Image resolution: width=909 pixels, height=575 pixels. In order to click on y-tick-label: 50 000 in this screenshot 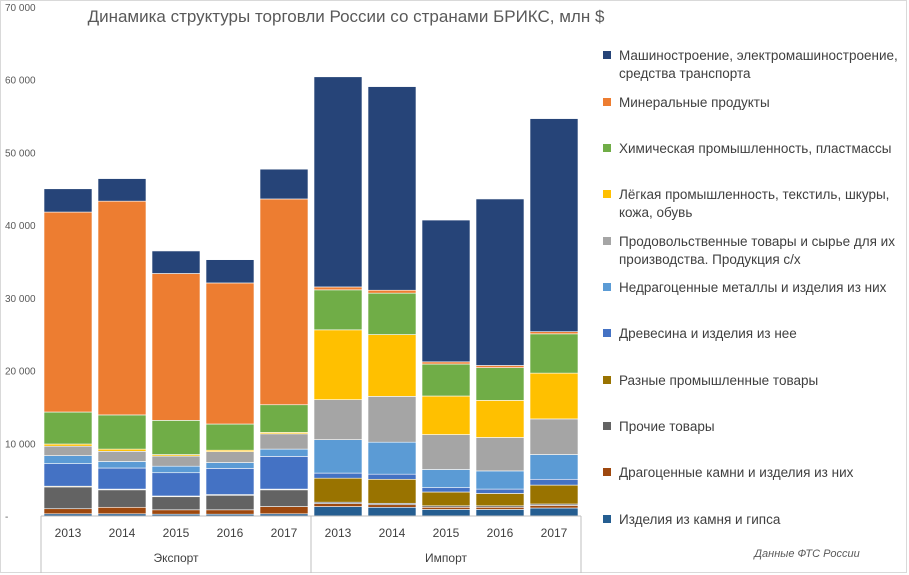, I will do `click(20, 153)`.